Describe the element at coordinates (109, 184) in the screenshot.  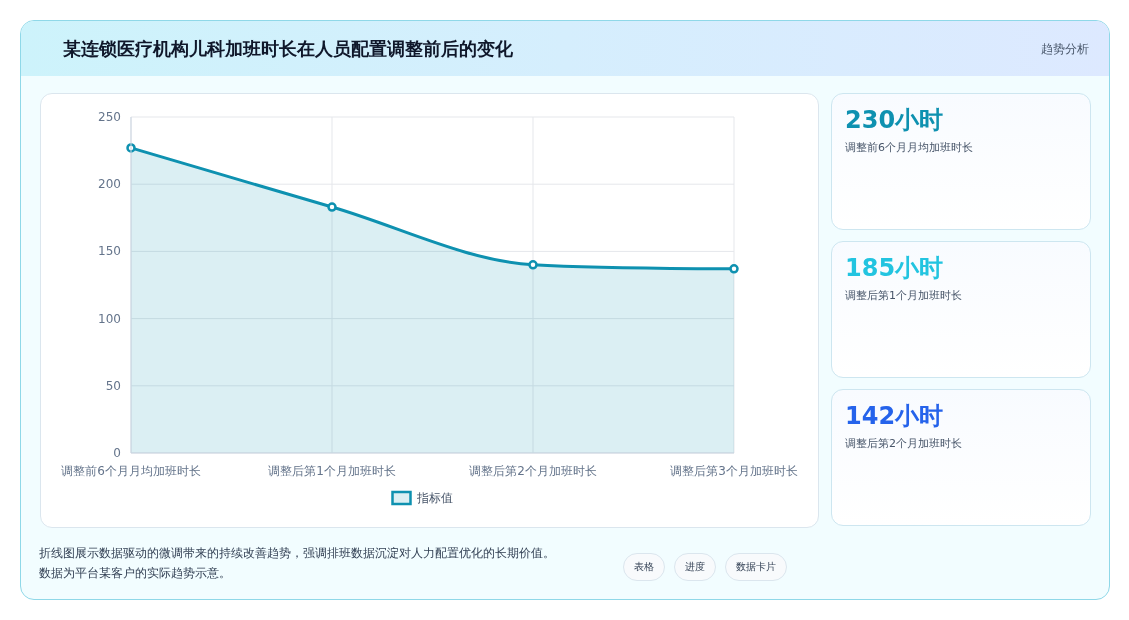
I see `y-tick-label: 200` at that location.